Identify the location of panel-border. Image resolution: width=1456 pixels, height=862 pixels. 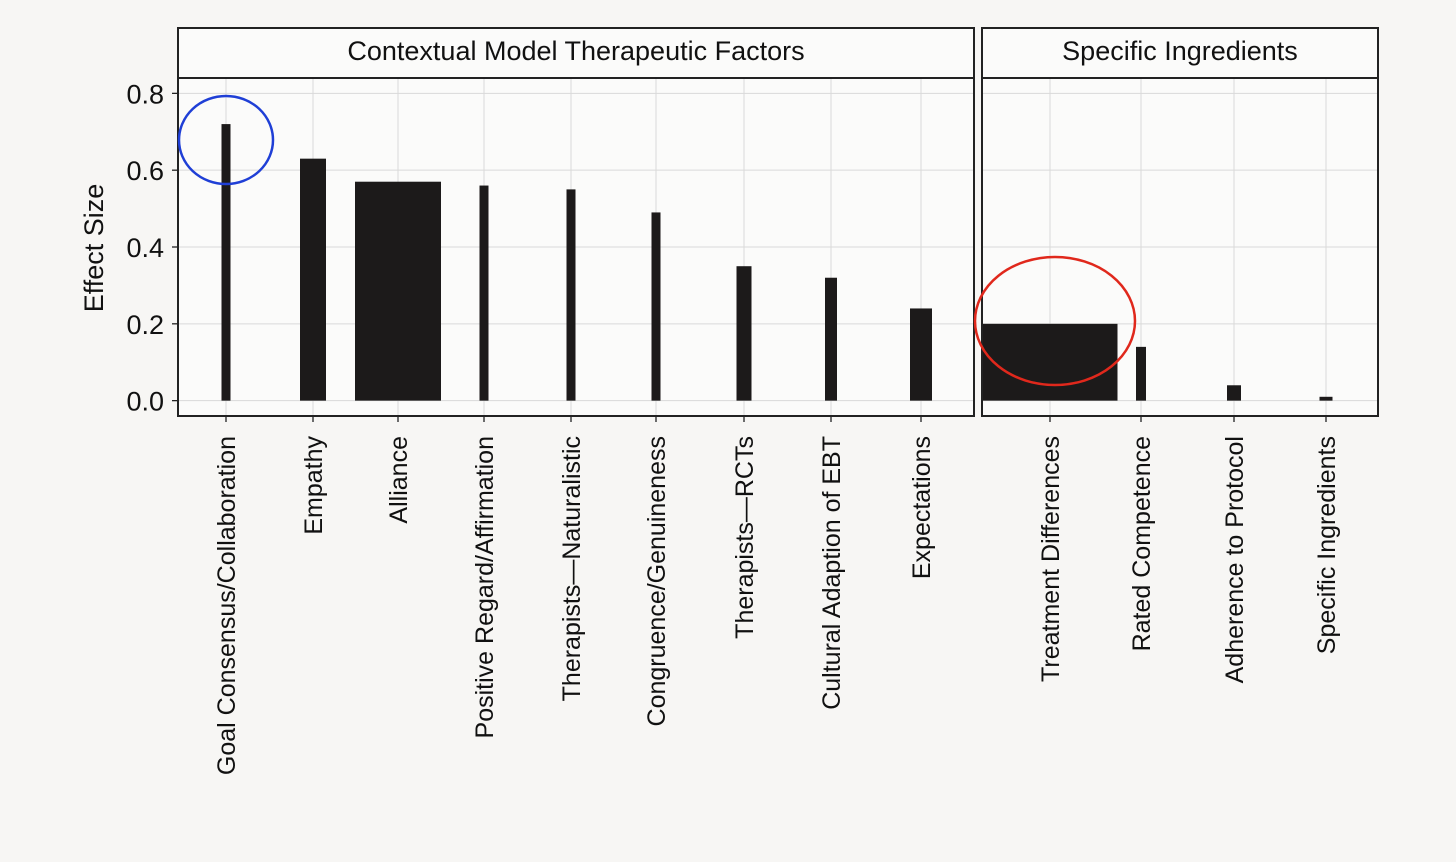
(1180, 247).